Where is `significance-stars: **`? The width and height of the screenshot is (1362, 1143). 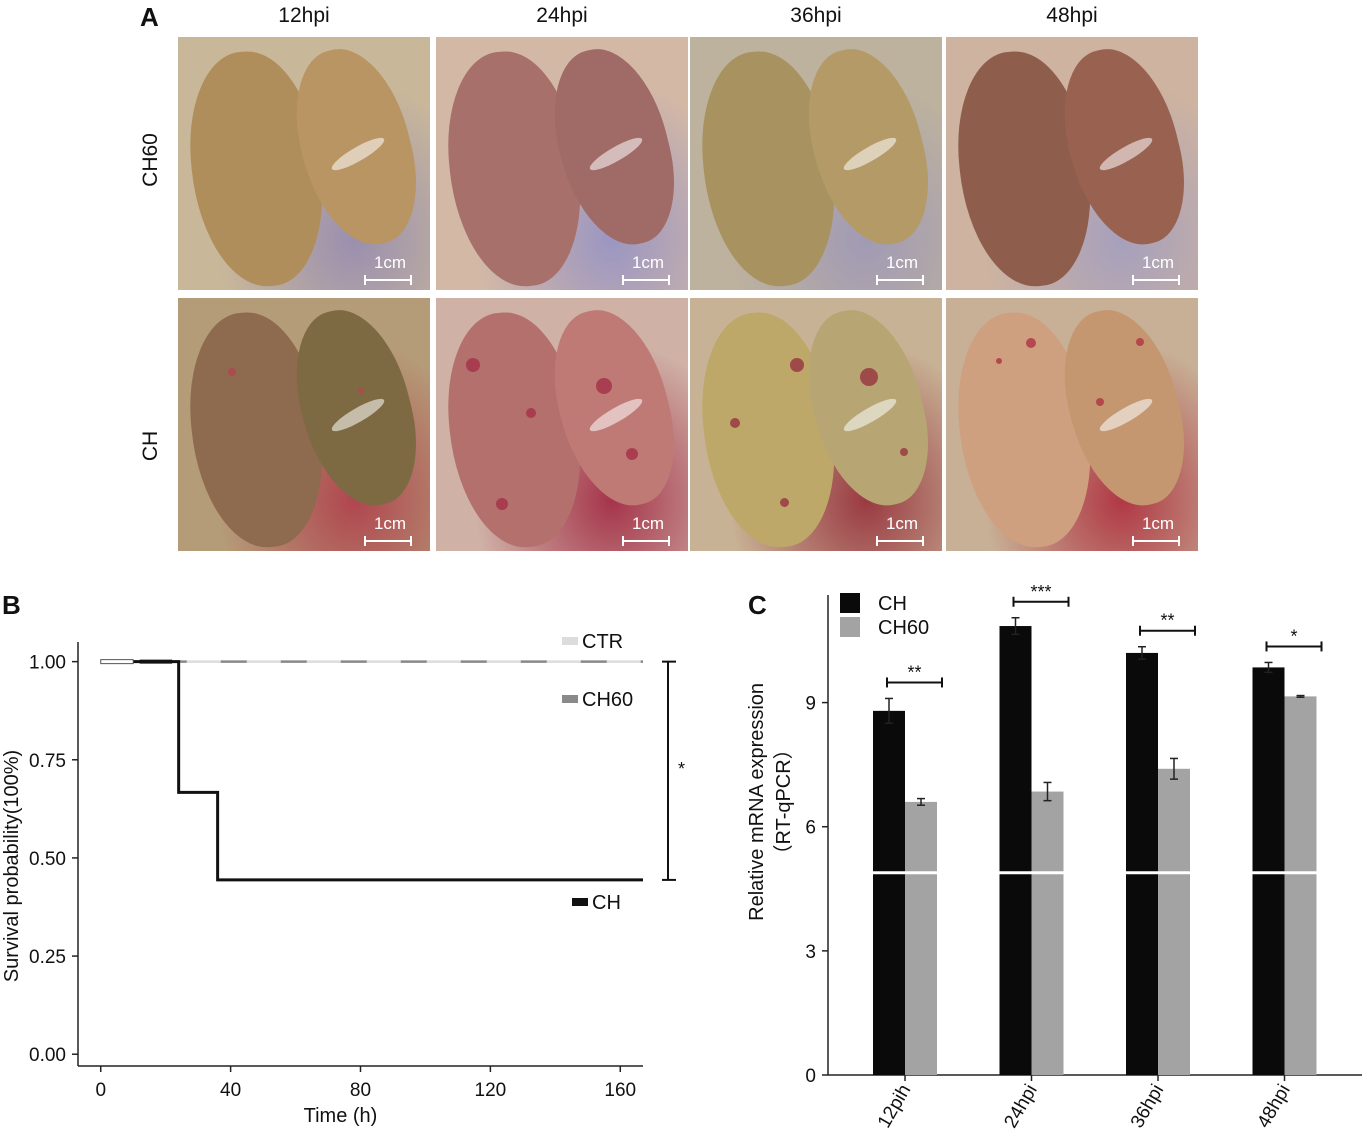 significance-stars: ** is located at coordinates (1167, 621).